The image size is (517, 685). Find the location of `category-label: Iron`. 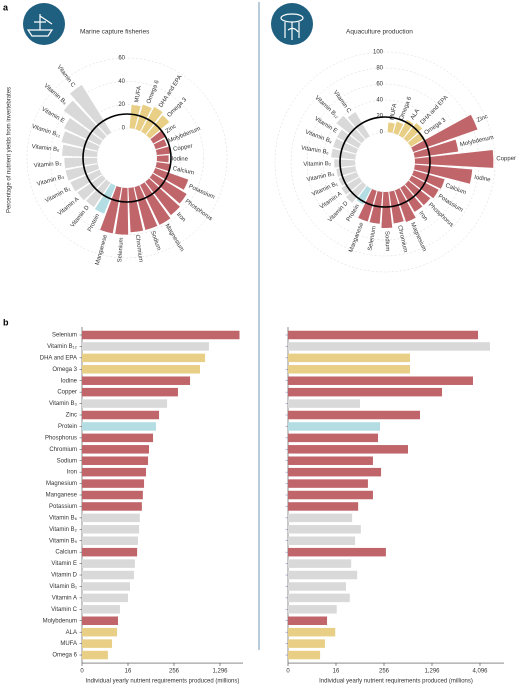

category-label: Iron is located at coordinates (72, 473).